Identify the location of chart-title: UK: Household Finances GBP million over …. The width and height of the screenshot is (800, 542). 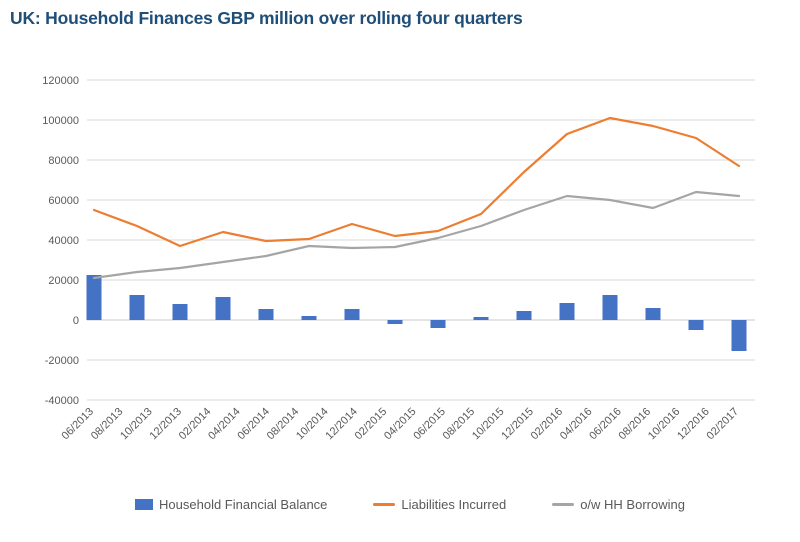
(266, 18).